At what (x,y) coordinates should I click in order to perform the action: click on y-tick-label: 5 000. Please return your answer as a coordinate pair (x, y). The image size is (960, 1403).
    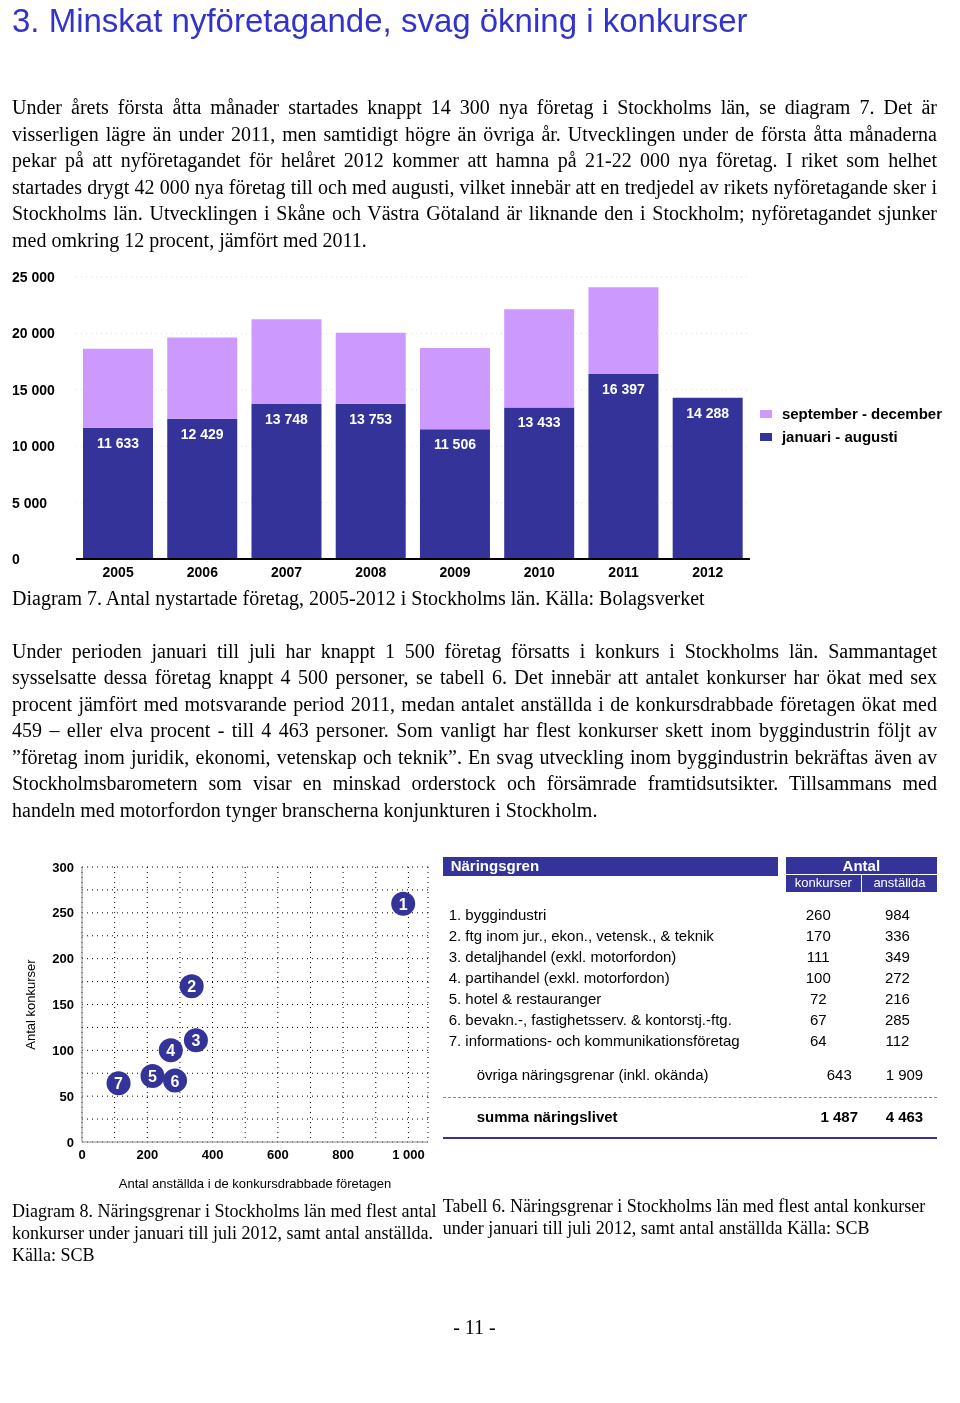
    Looking at the image, I should click on (30, 502).